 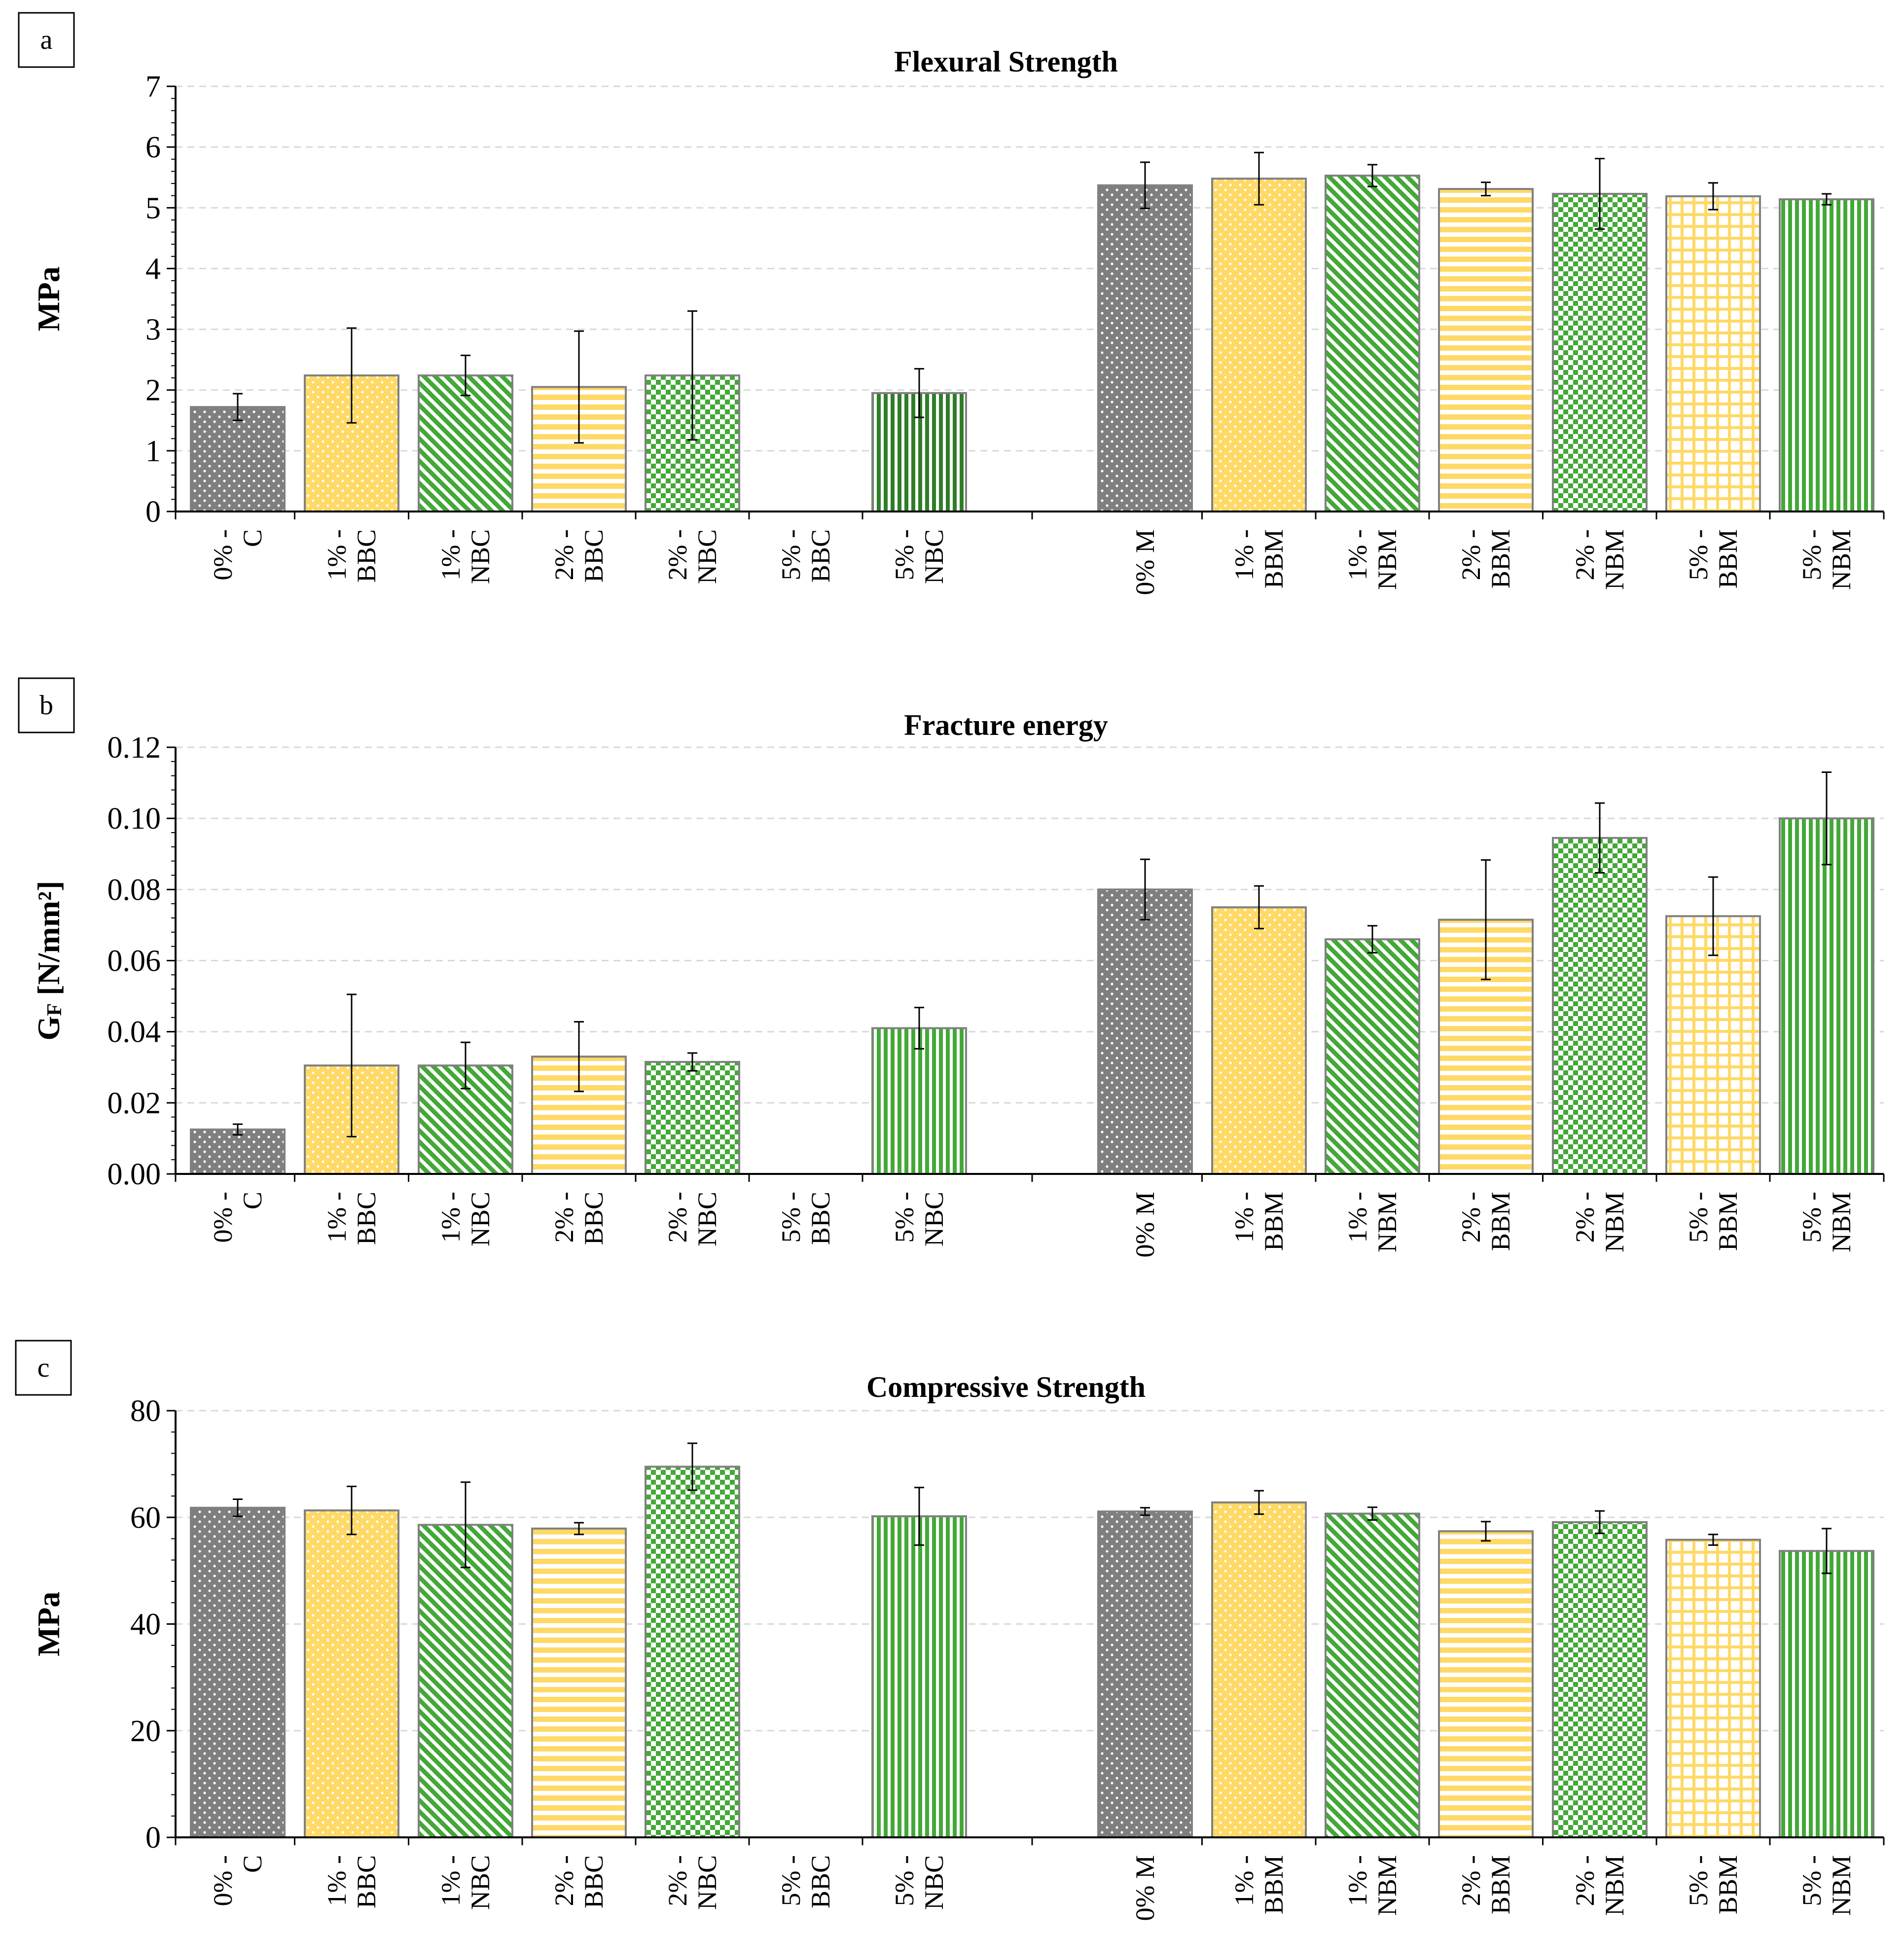 What do you see at coordinates (1600, 560) in the screenshot?
I see `x-tick-label: 2% -NBM` at bounding box center [1600, 560].